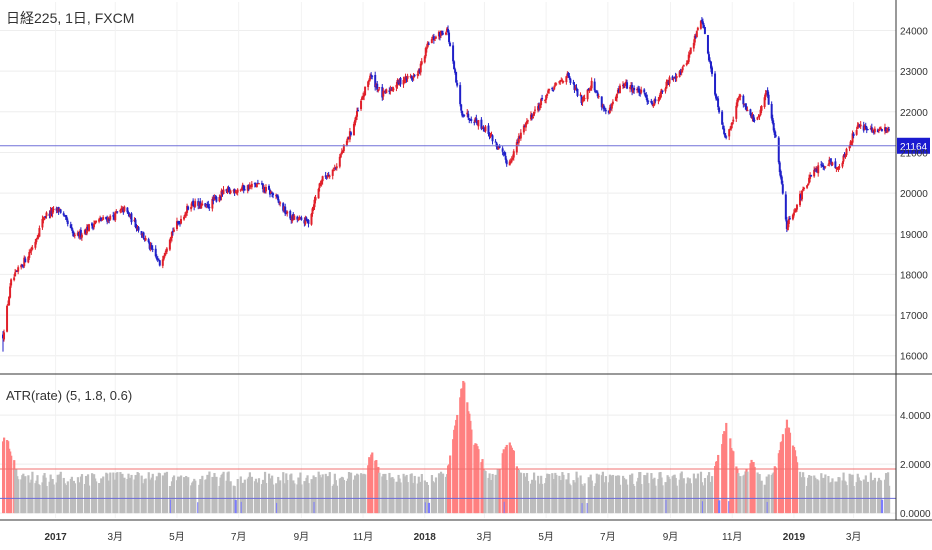 Image resolution: width=932 pixels, height=550 pixels. What do you see at coordinates (115, 537) in the screenshot?
I see `time-tick-label: 3月` at bounding box center [115, 537].